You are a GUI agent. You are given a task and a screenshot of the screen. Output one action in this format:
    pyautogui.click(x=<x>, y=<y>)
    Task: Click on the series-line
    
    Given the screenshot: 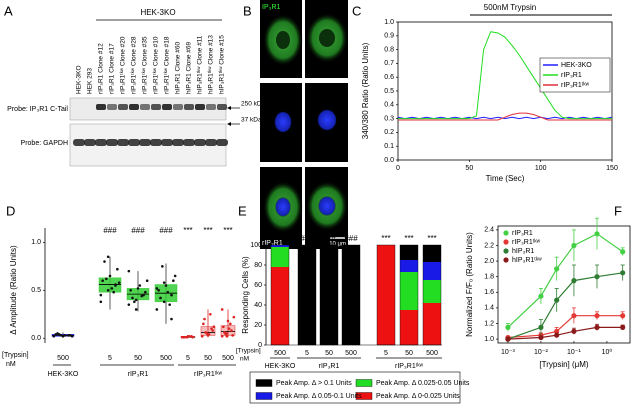 What is the action you would take?
    pyautogui.click(x=505, y=116)
    